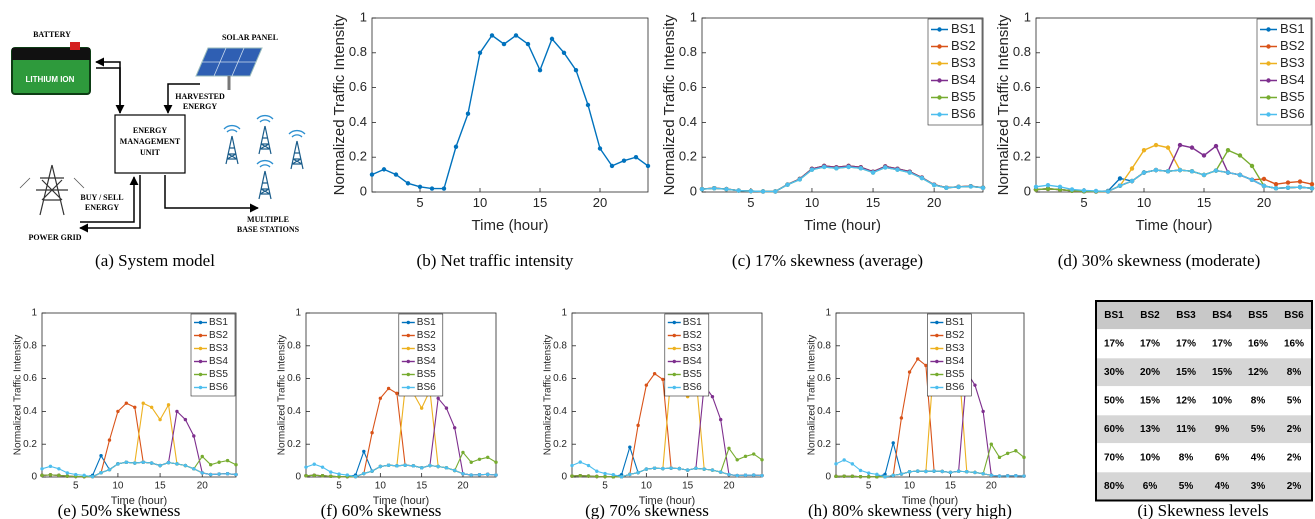 The width and height of the screenshot is (1315, 519). Describe the element at coordinates (1150, 486) in the screenshot. I see `table-cell: 6%` at that location.